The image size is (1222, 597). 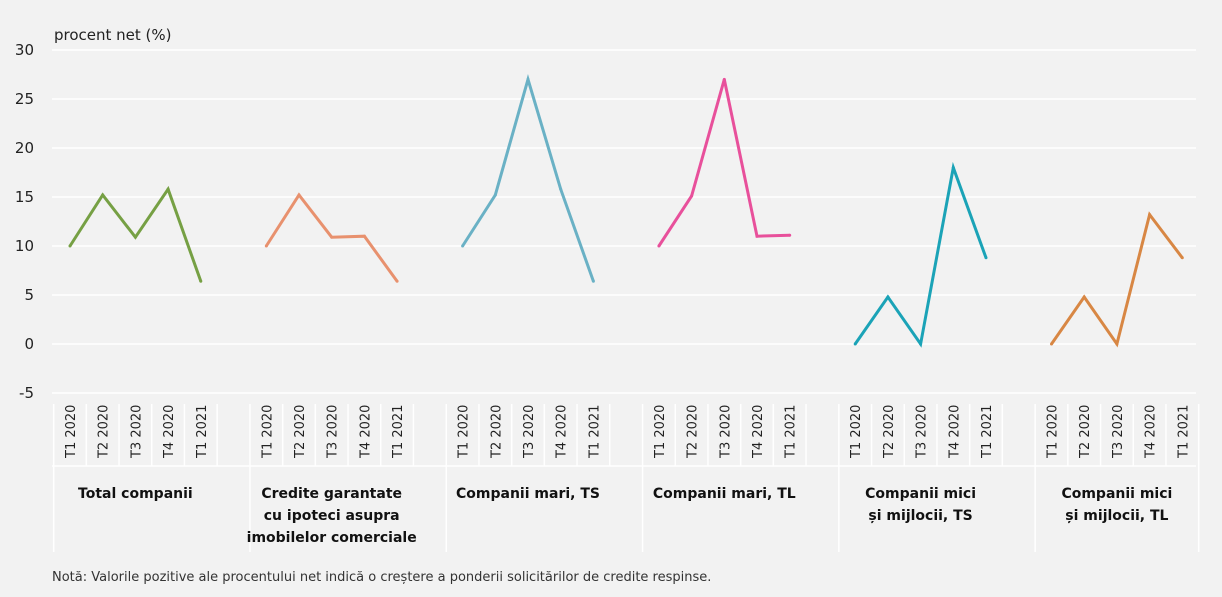 I want to click on y-tick-label: 10, so click(x=24, y=246).